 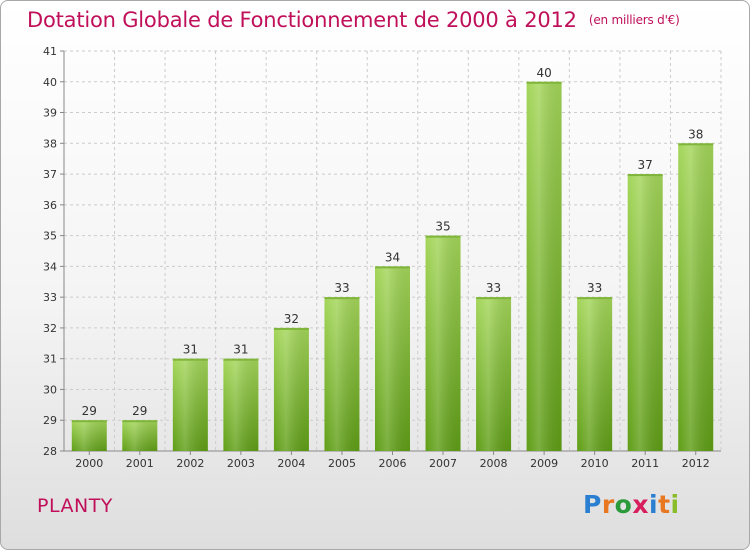 What do you see at coordinates (543, 73) in the screenshot?
I see `data-label: 40` at bounding box center [543, 73].